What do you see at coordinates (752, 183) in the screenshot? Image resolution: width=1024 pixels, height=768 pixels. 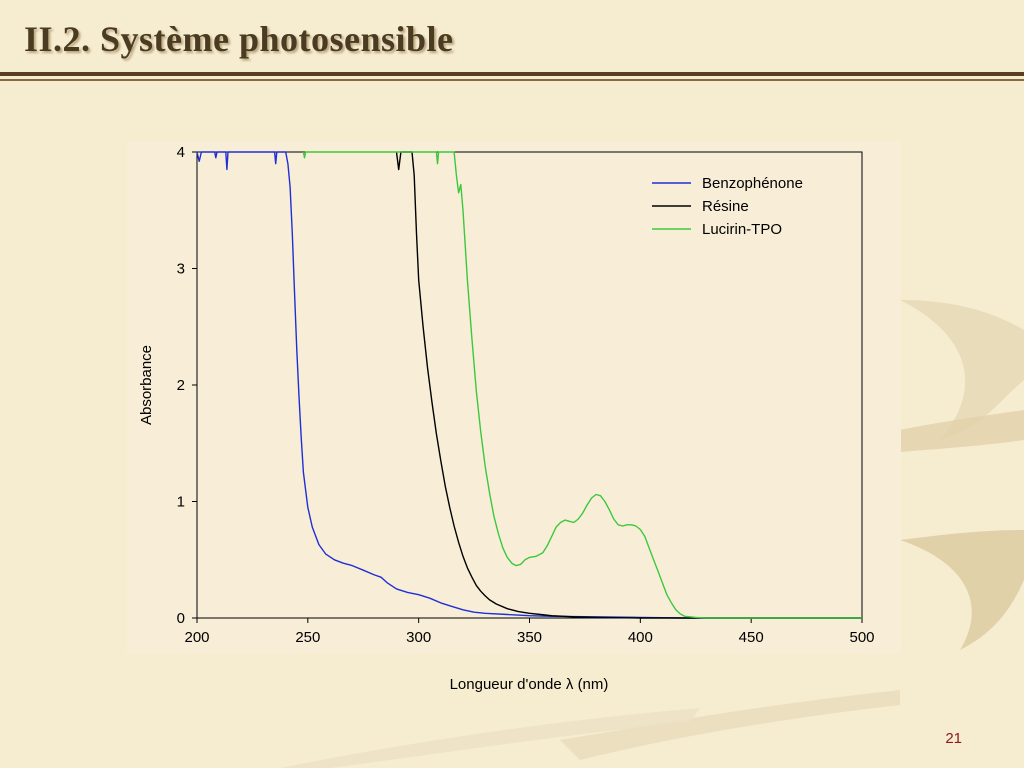 I see `legend-entry: Benzophénone` at bounding box center [752, 183].